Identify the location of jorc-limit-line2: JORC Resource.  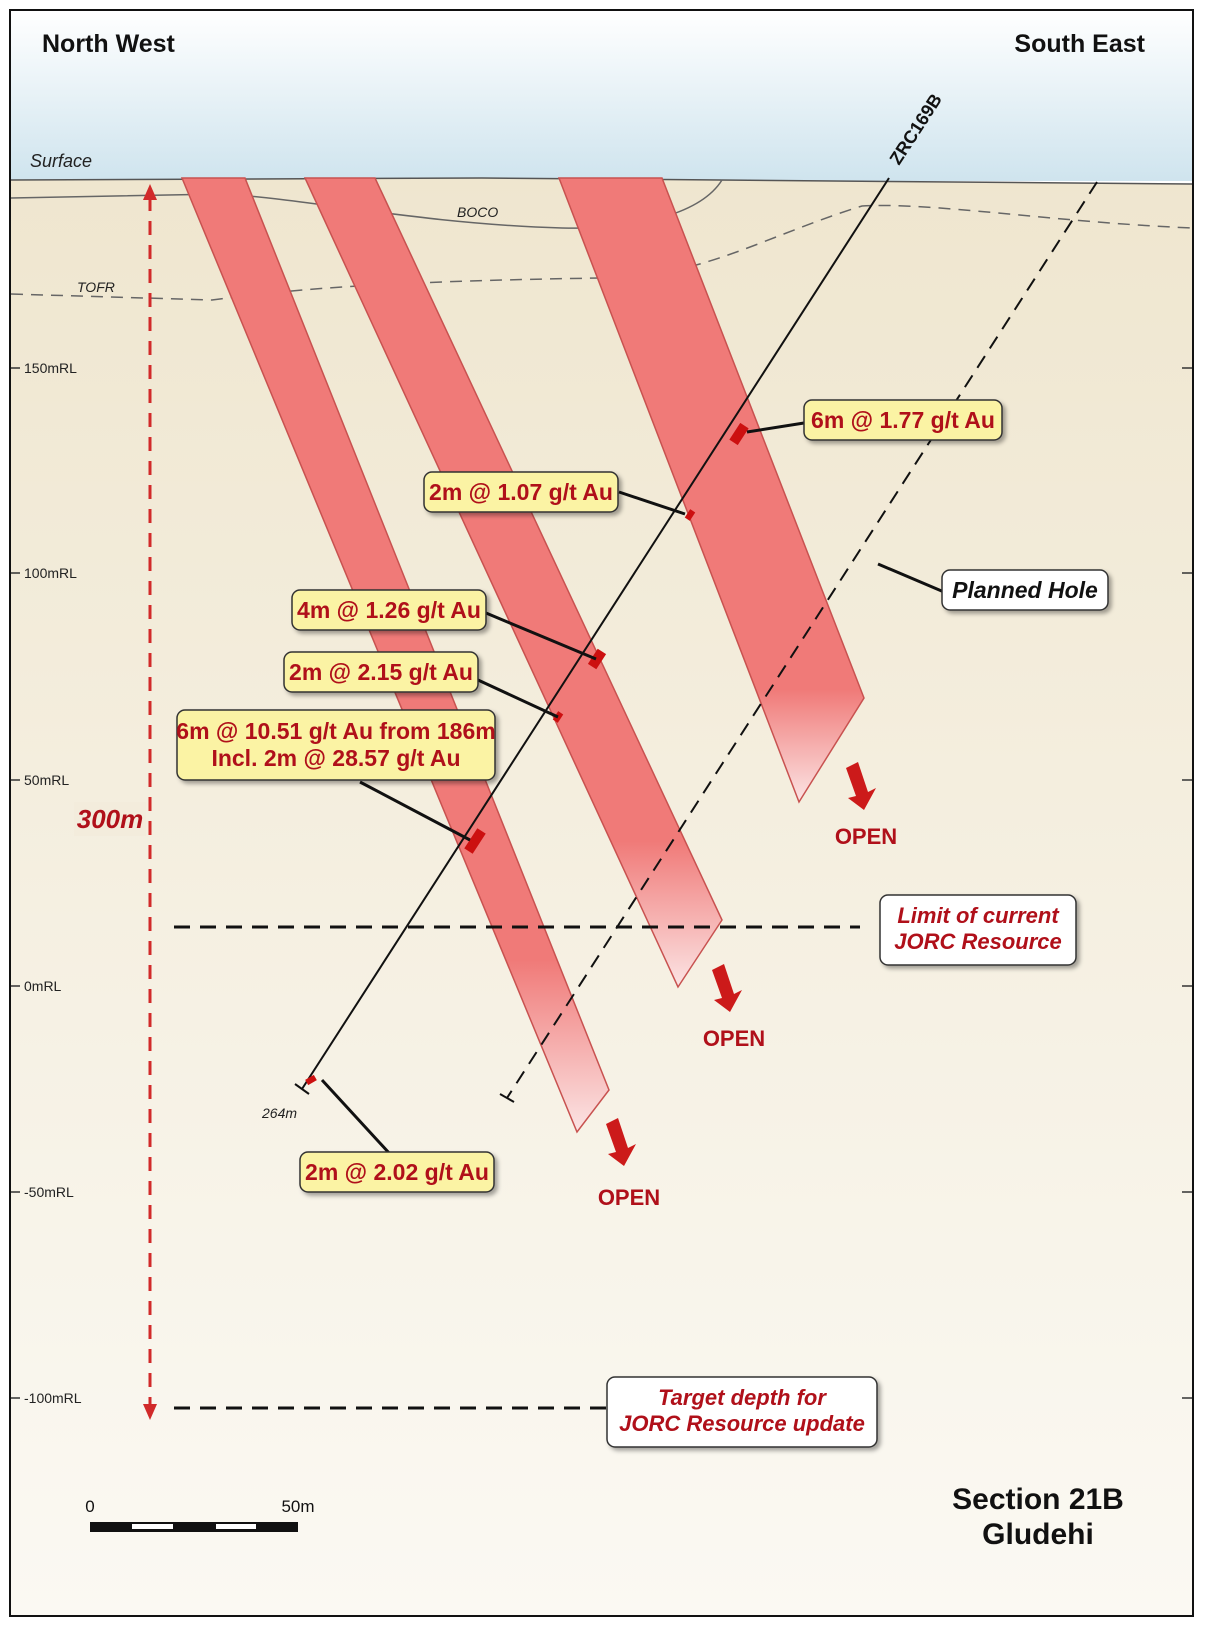
(978, 941).